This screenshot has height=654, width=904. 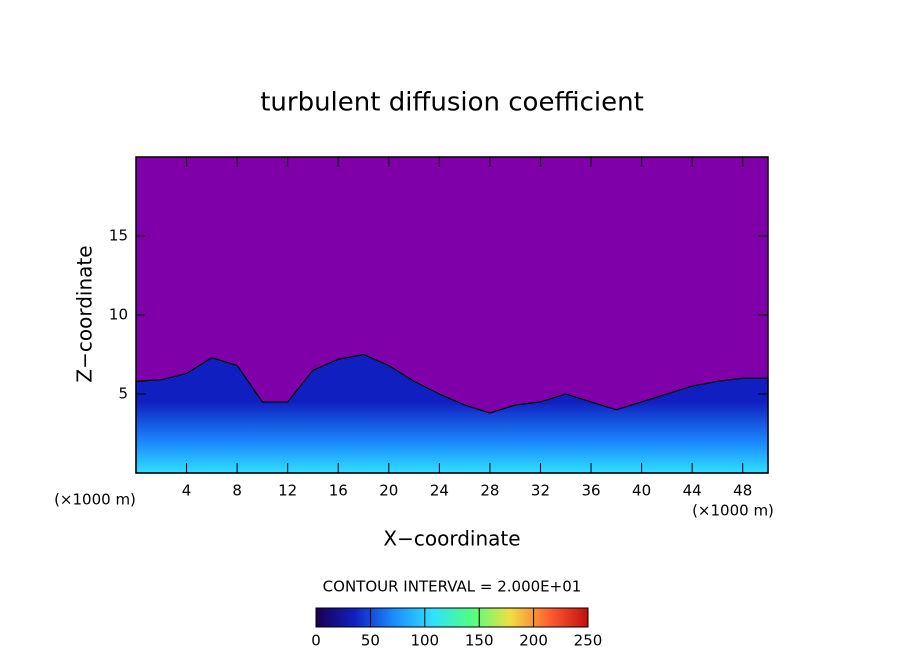 What do you see at coordinates (641, 491) in the screenshot?
I see `x-tick-label: 40` at bounding box center [641, 491].